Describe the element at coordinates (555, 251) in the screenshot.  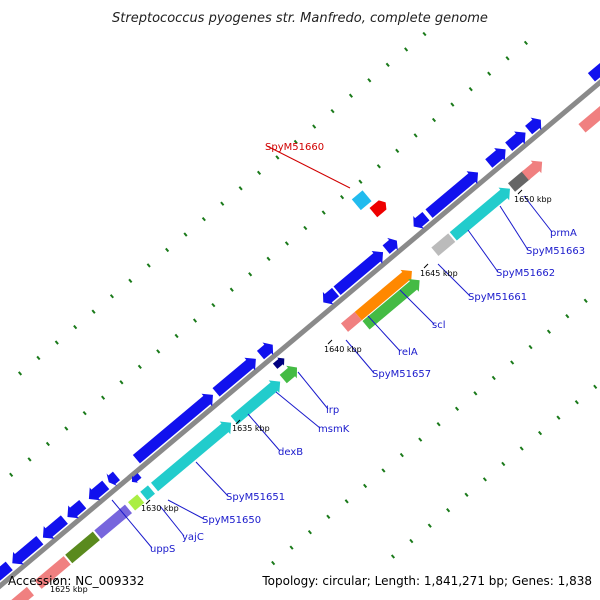
I see `gene-label: SpyM51663` at that location.